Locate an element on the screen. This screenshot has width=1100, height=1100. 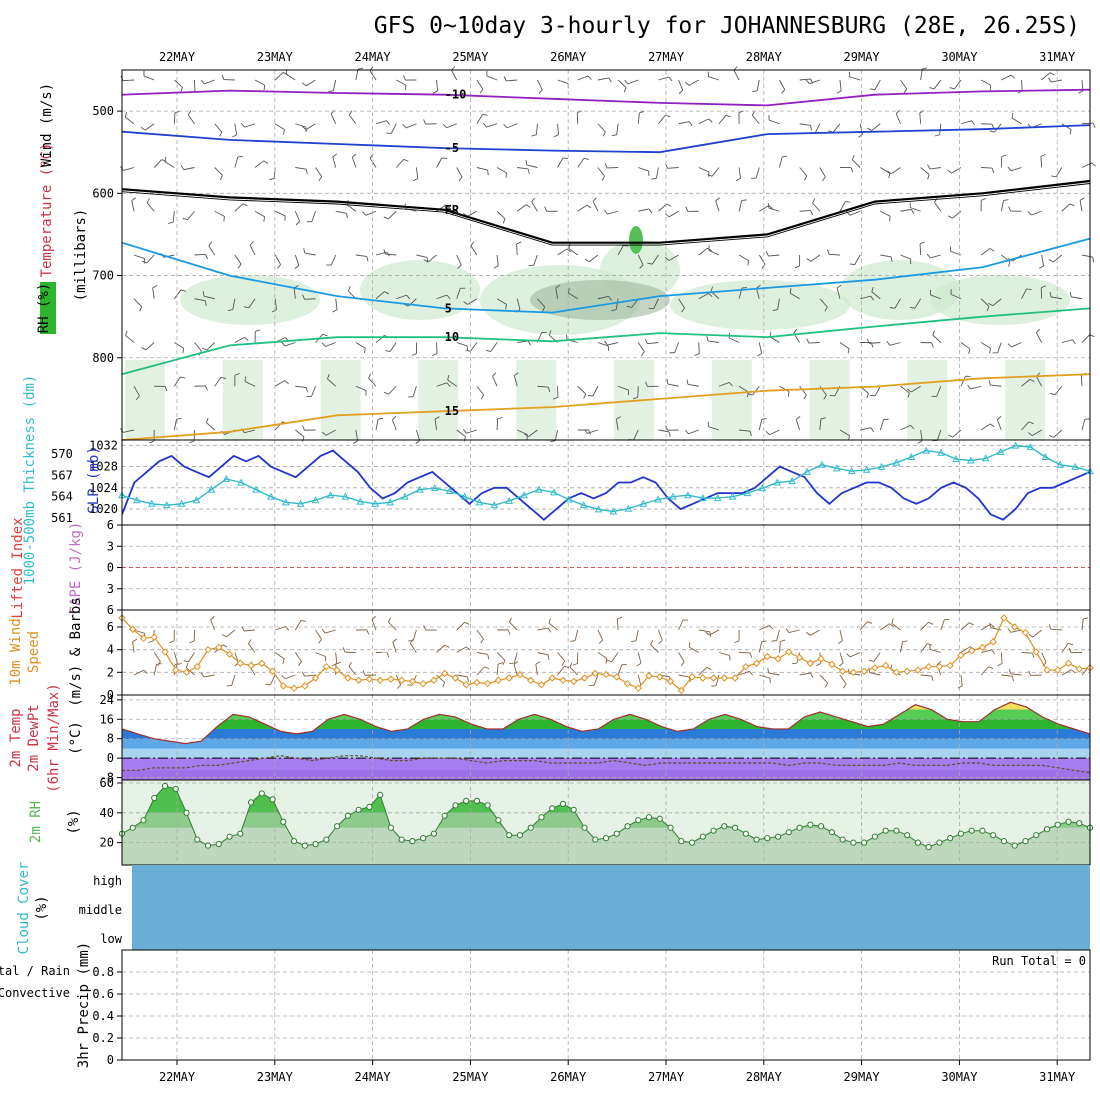
date-label-bottom: 27MAY is located at coordinates (666, 1077).